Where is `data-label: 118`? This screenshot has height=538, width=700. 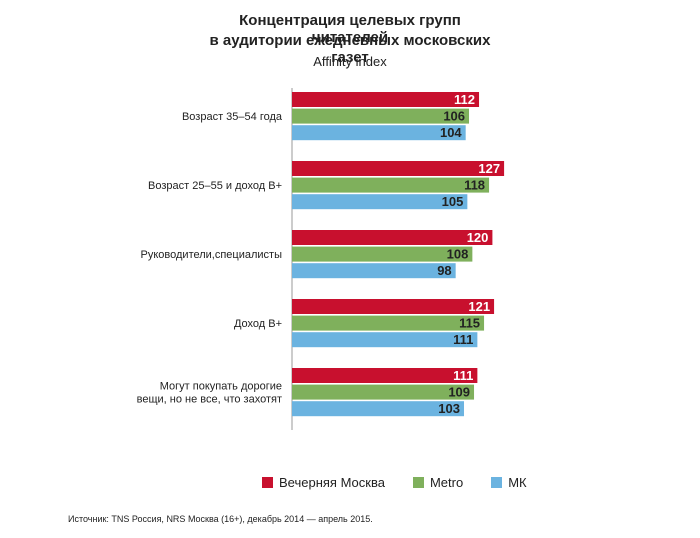
data-label: 118 is located at coordinates (474, 185).